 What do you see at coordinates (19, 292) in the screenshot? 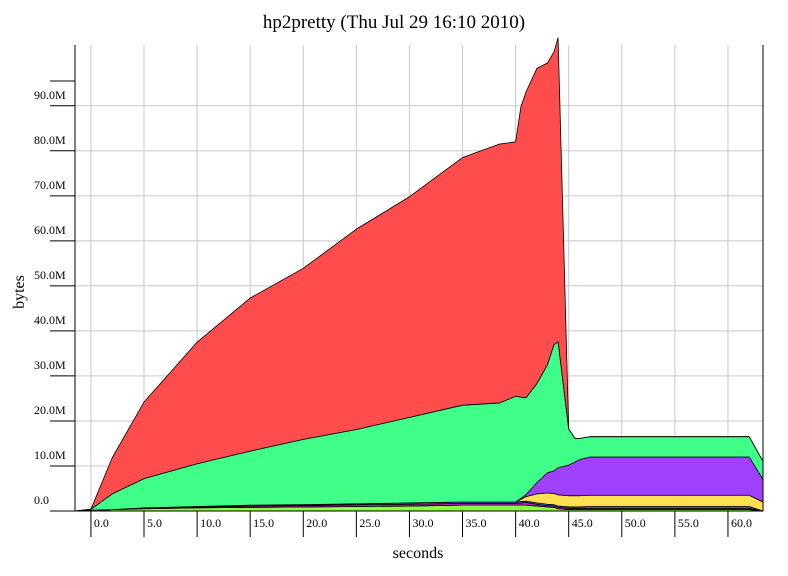
I see `y-axis-label: bytes` at bounding box center [19, 292].